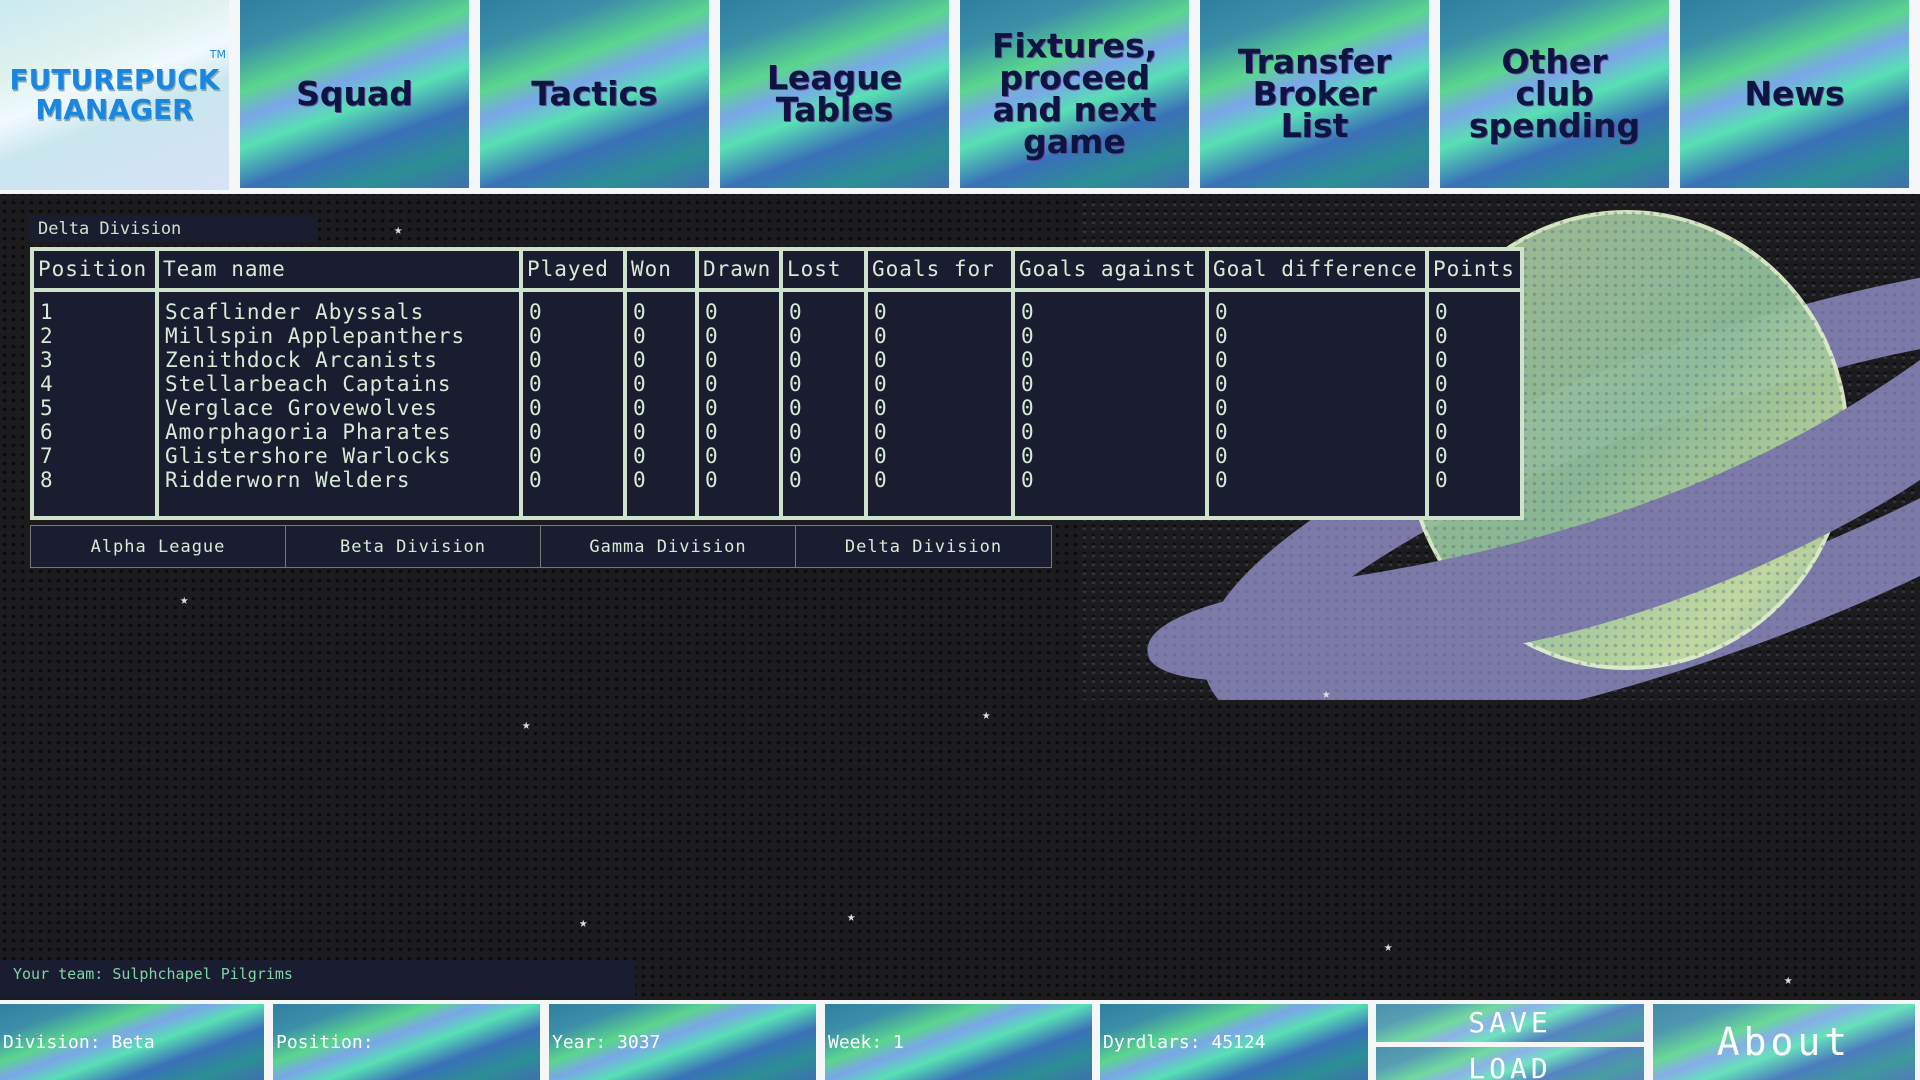 The height and width of the screenshot is (1080, 1920). Describe the element at coordinates (1234, 1042) in the screenshot. I see `money-status: Dyrdlars: 45124` at that location.